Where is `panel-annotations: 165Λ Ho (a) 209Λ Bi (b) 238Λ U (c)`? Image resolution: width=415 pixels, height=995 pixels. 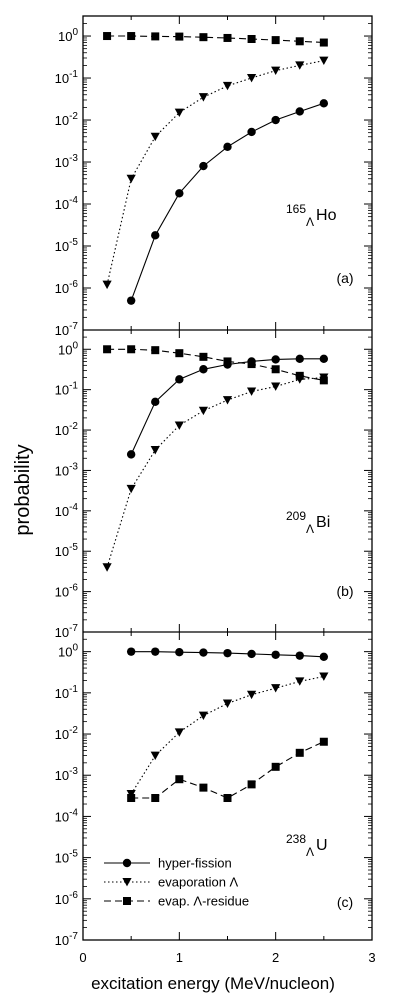
panel-annotations: 165Λ Ho (a) 209Λ Bi (b) 238Λ U (c) is located at coordinates (320, 556).